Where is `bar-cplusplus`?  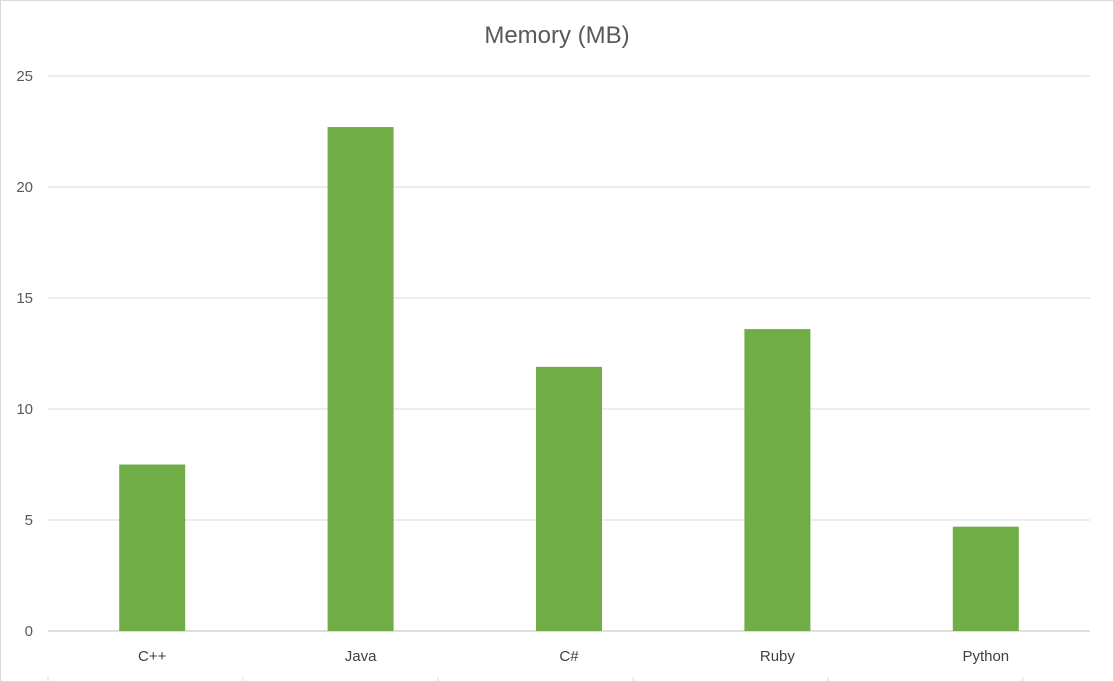 bar-cplusplus is located at coordinates (152, 547).